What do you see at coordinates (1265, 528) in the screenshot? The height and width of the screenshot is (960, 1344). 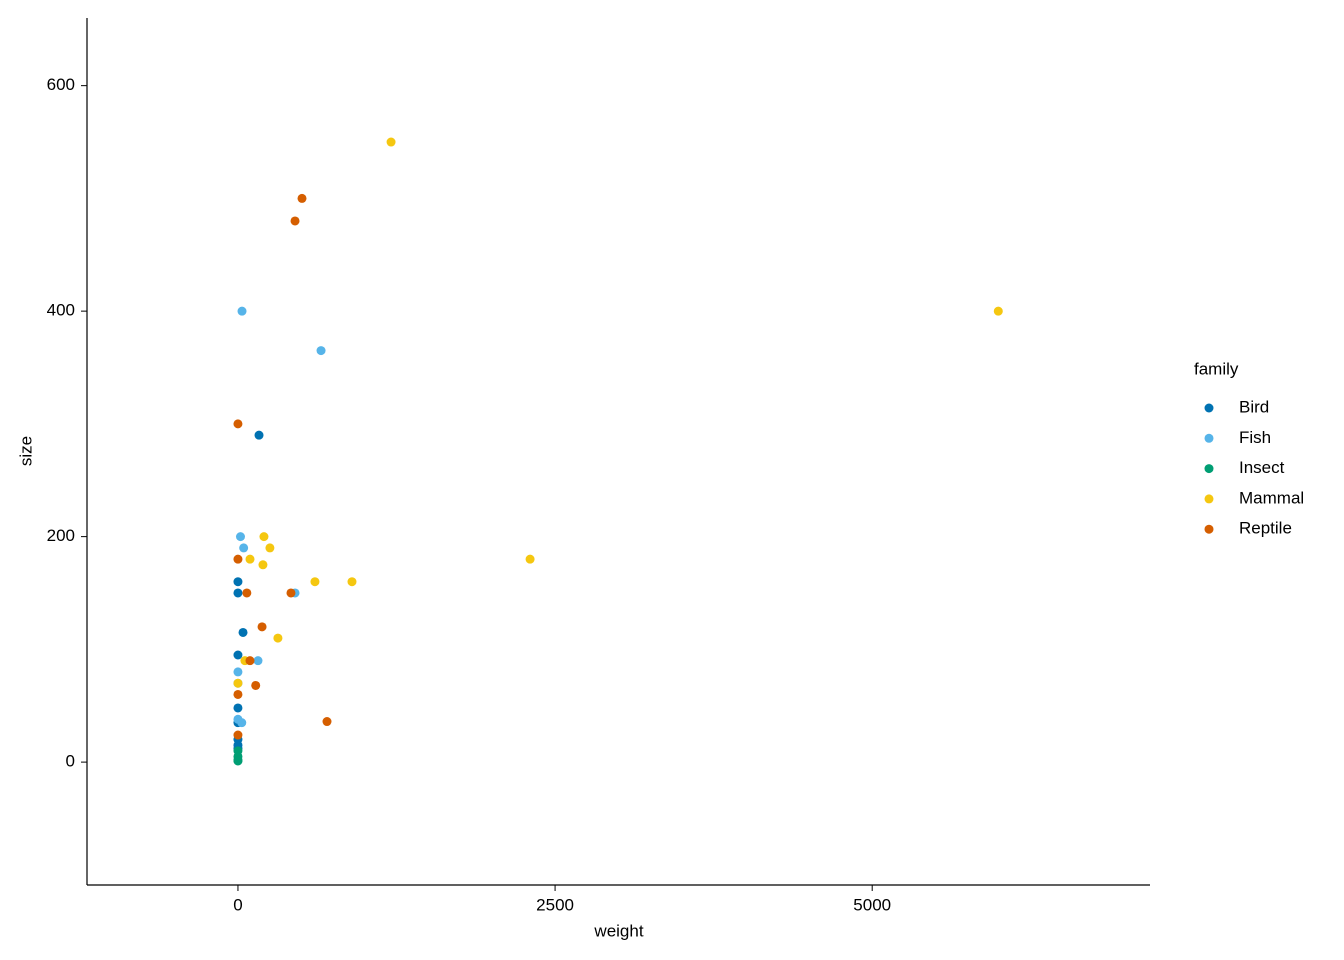 I see `legend-label: Reptile` at bounding box center [1265, 528].